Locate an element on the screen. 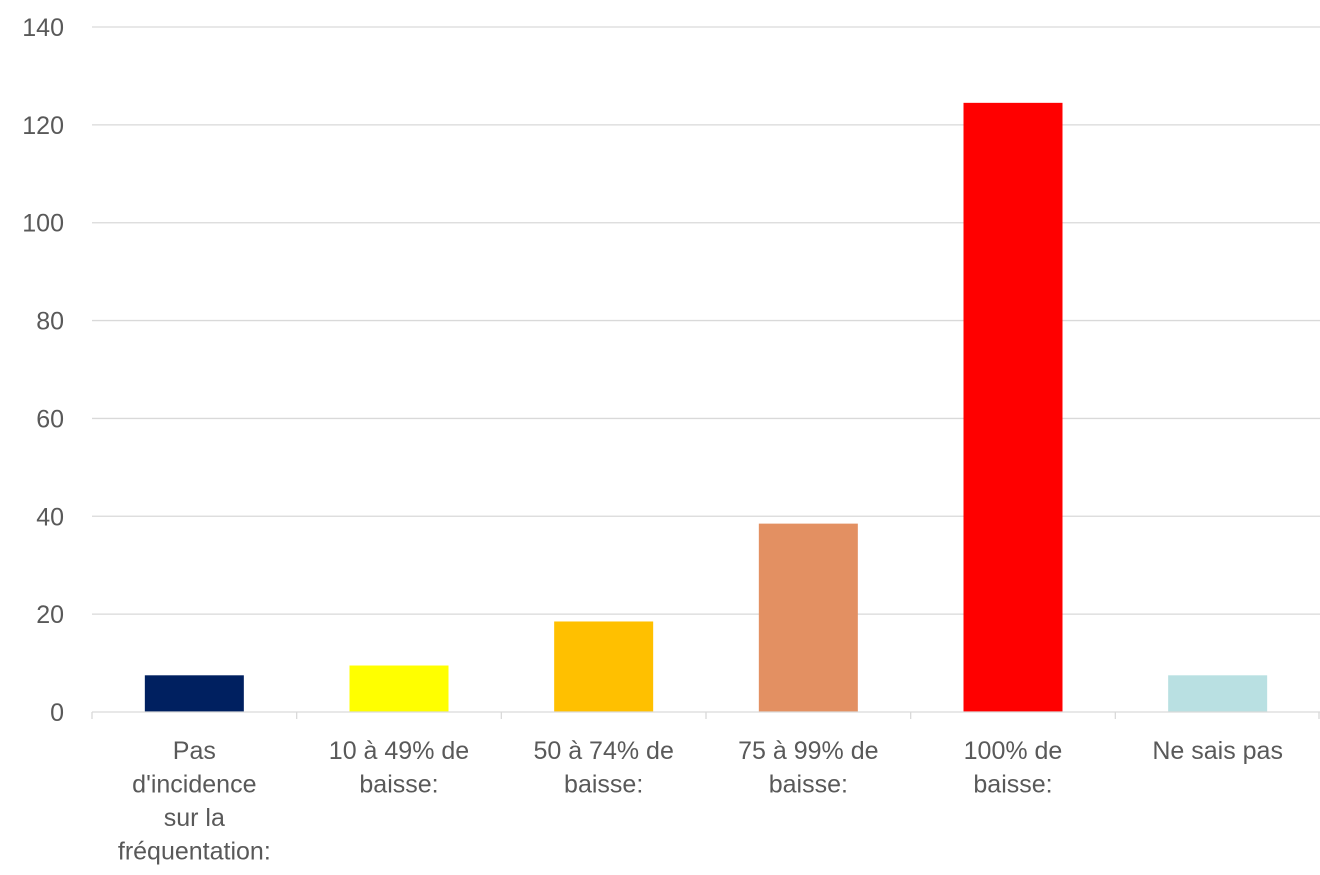 This screenshot has width=1320, height=875. x-tick-label-line: 100% de is located at coordinates (1013, 751).